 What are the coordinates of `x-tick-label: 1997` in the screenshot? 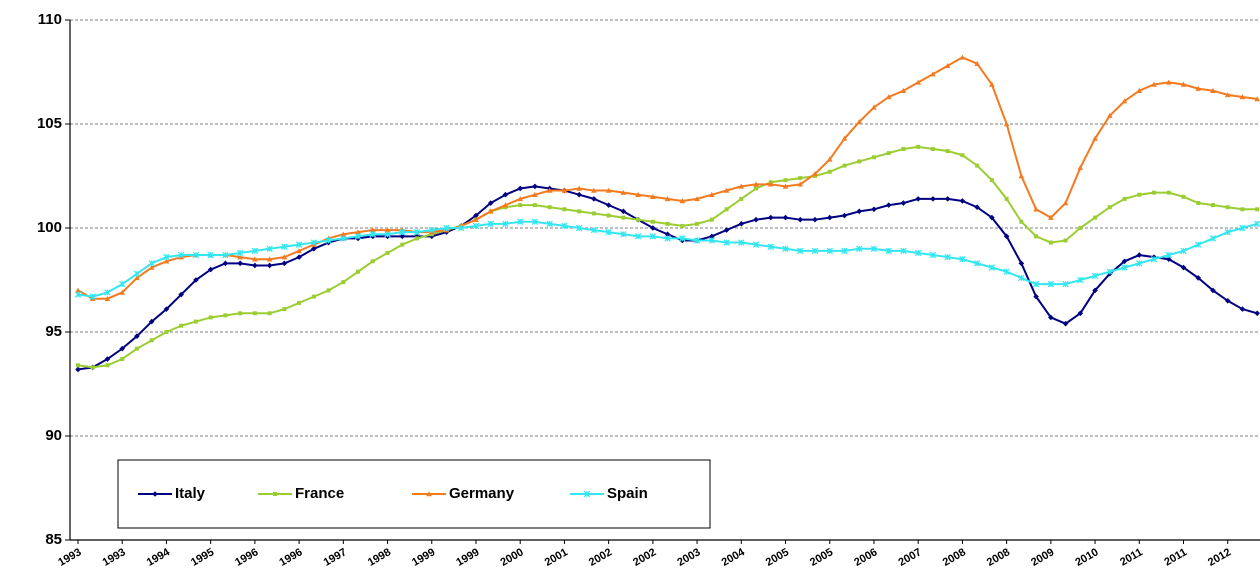 It's located at (335, 557).